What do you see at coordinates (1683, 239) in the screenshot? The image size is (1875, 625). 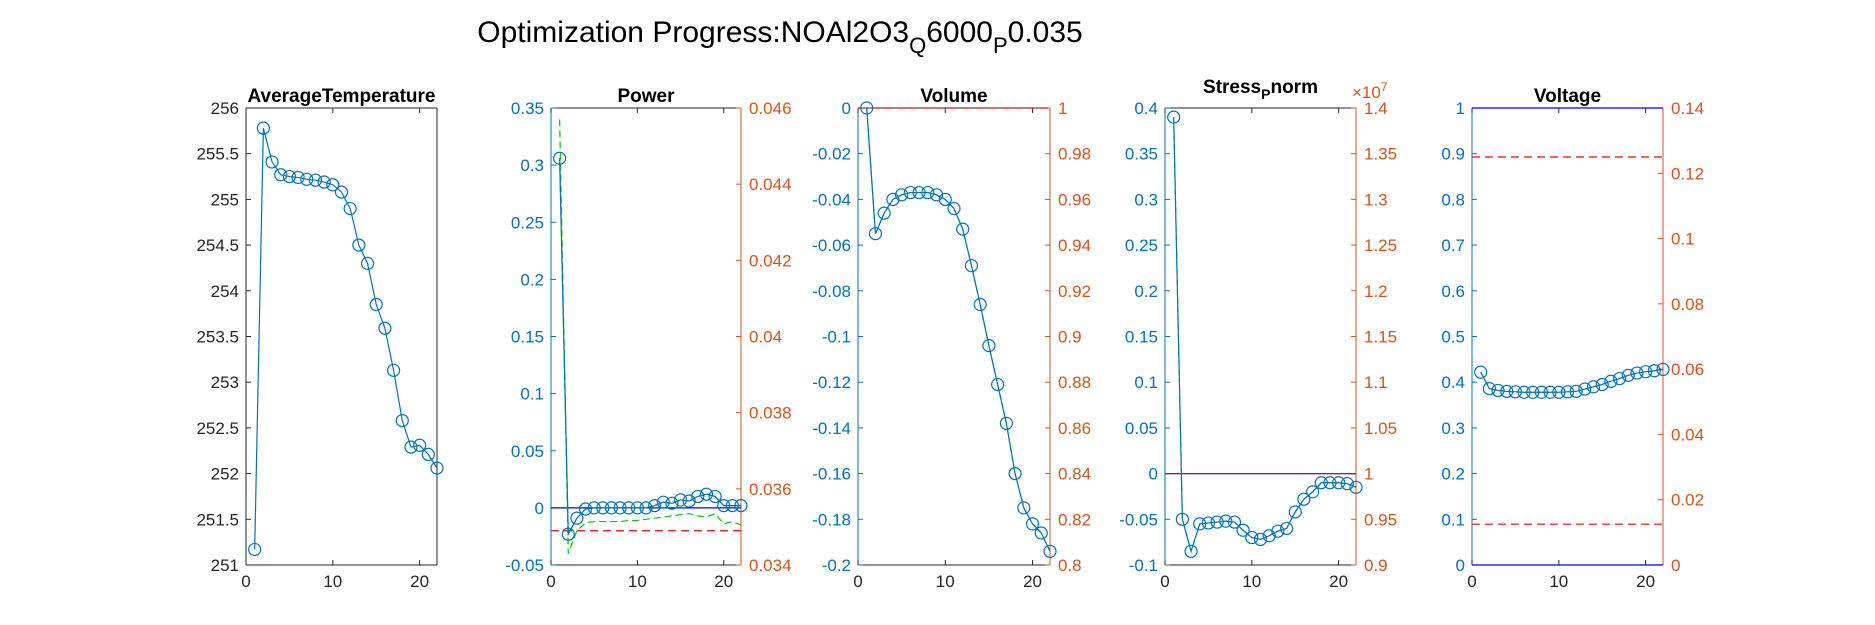 I see `y-right-tick-label: 0.1` at bounding box center [1683, 239].